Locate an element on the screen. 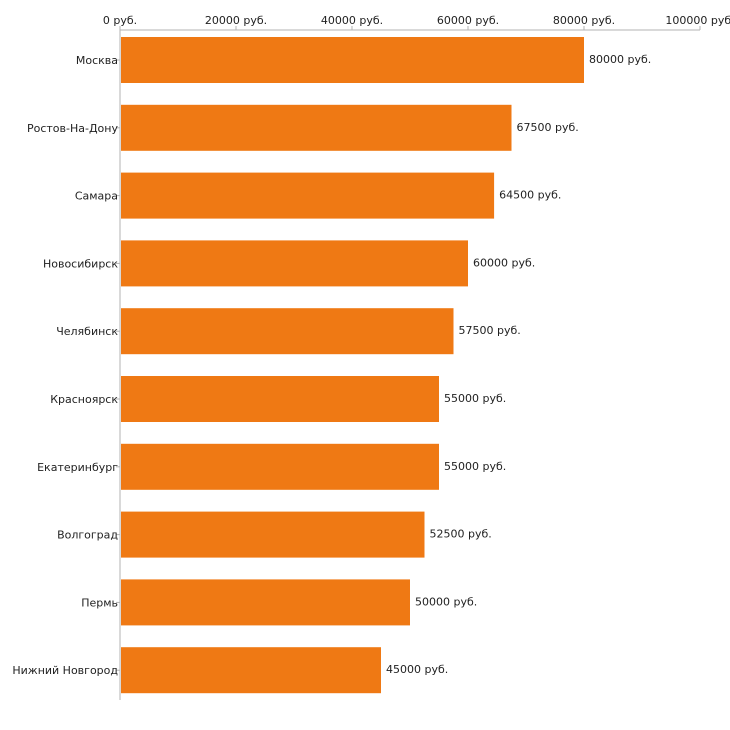 The width and height of the screenshot is (730, 730). category-label: Челябинск is located at coordinates (87, 331).